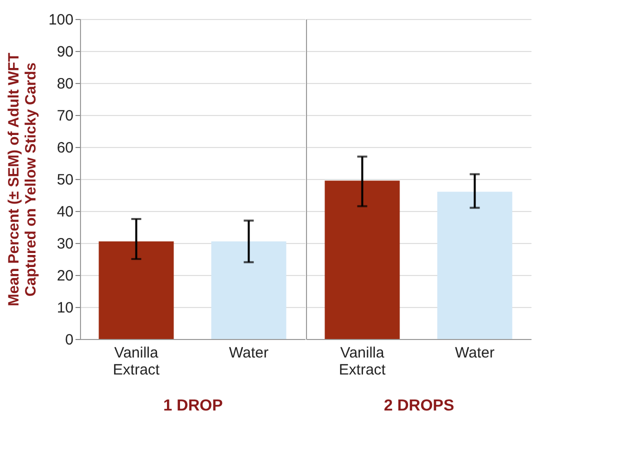  I want to click on y-tick-label: 40, so click(65, 212).